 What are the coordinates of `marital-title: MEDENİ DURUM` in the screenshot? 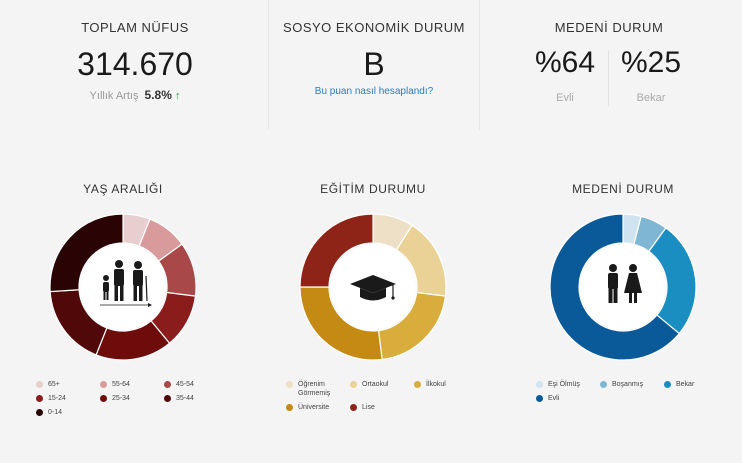 It's located at (609, 27).